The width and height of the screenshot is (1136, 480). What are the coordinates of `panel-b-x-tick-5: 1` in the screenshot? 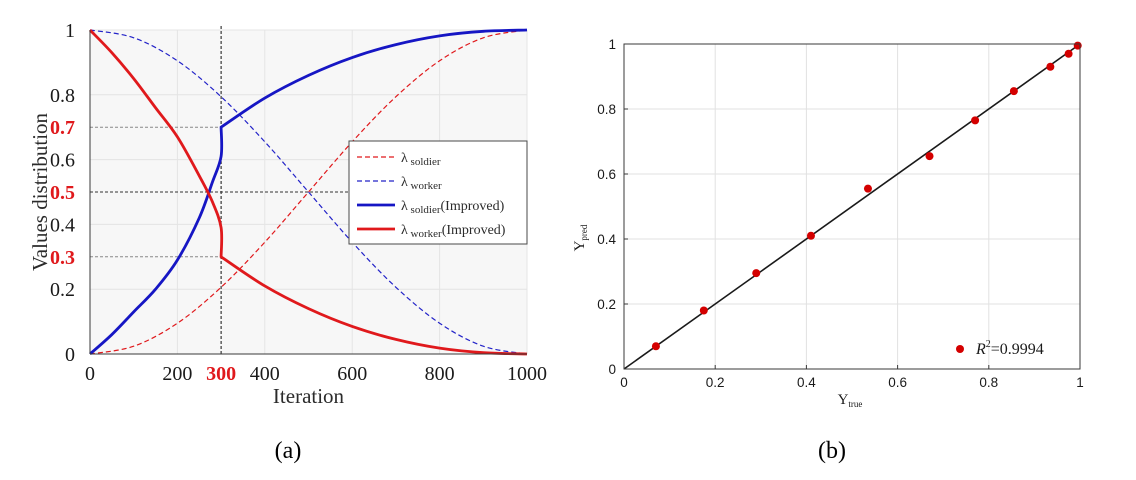 It's located at (1080, 382).